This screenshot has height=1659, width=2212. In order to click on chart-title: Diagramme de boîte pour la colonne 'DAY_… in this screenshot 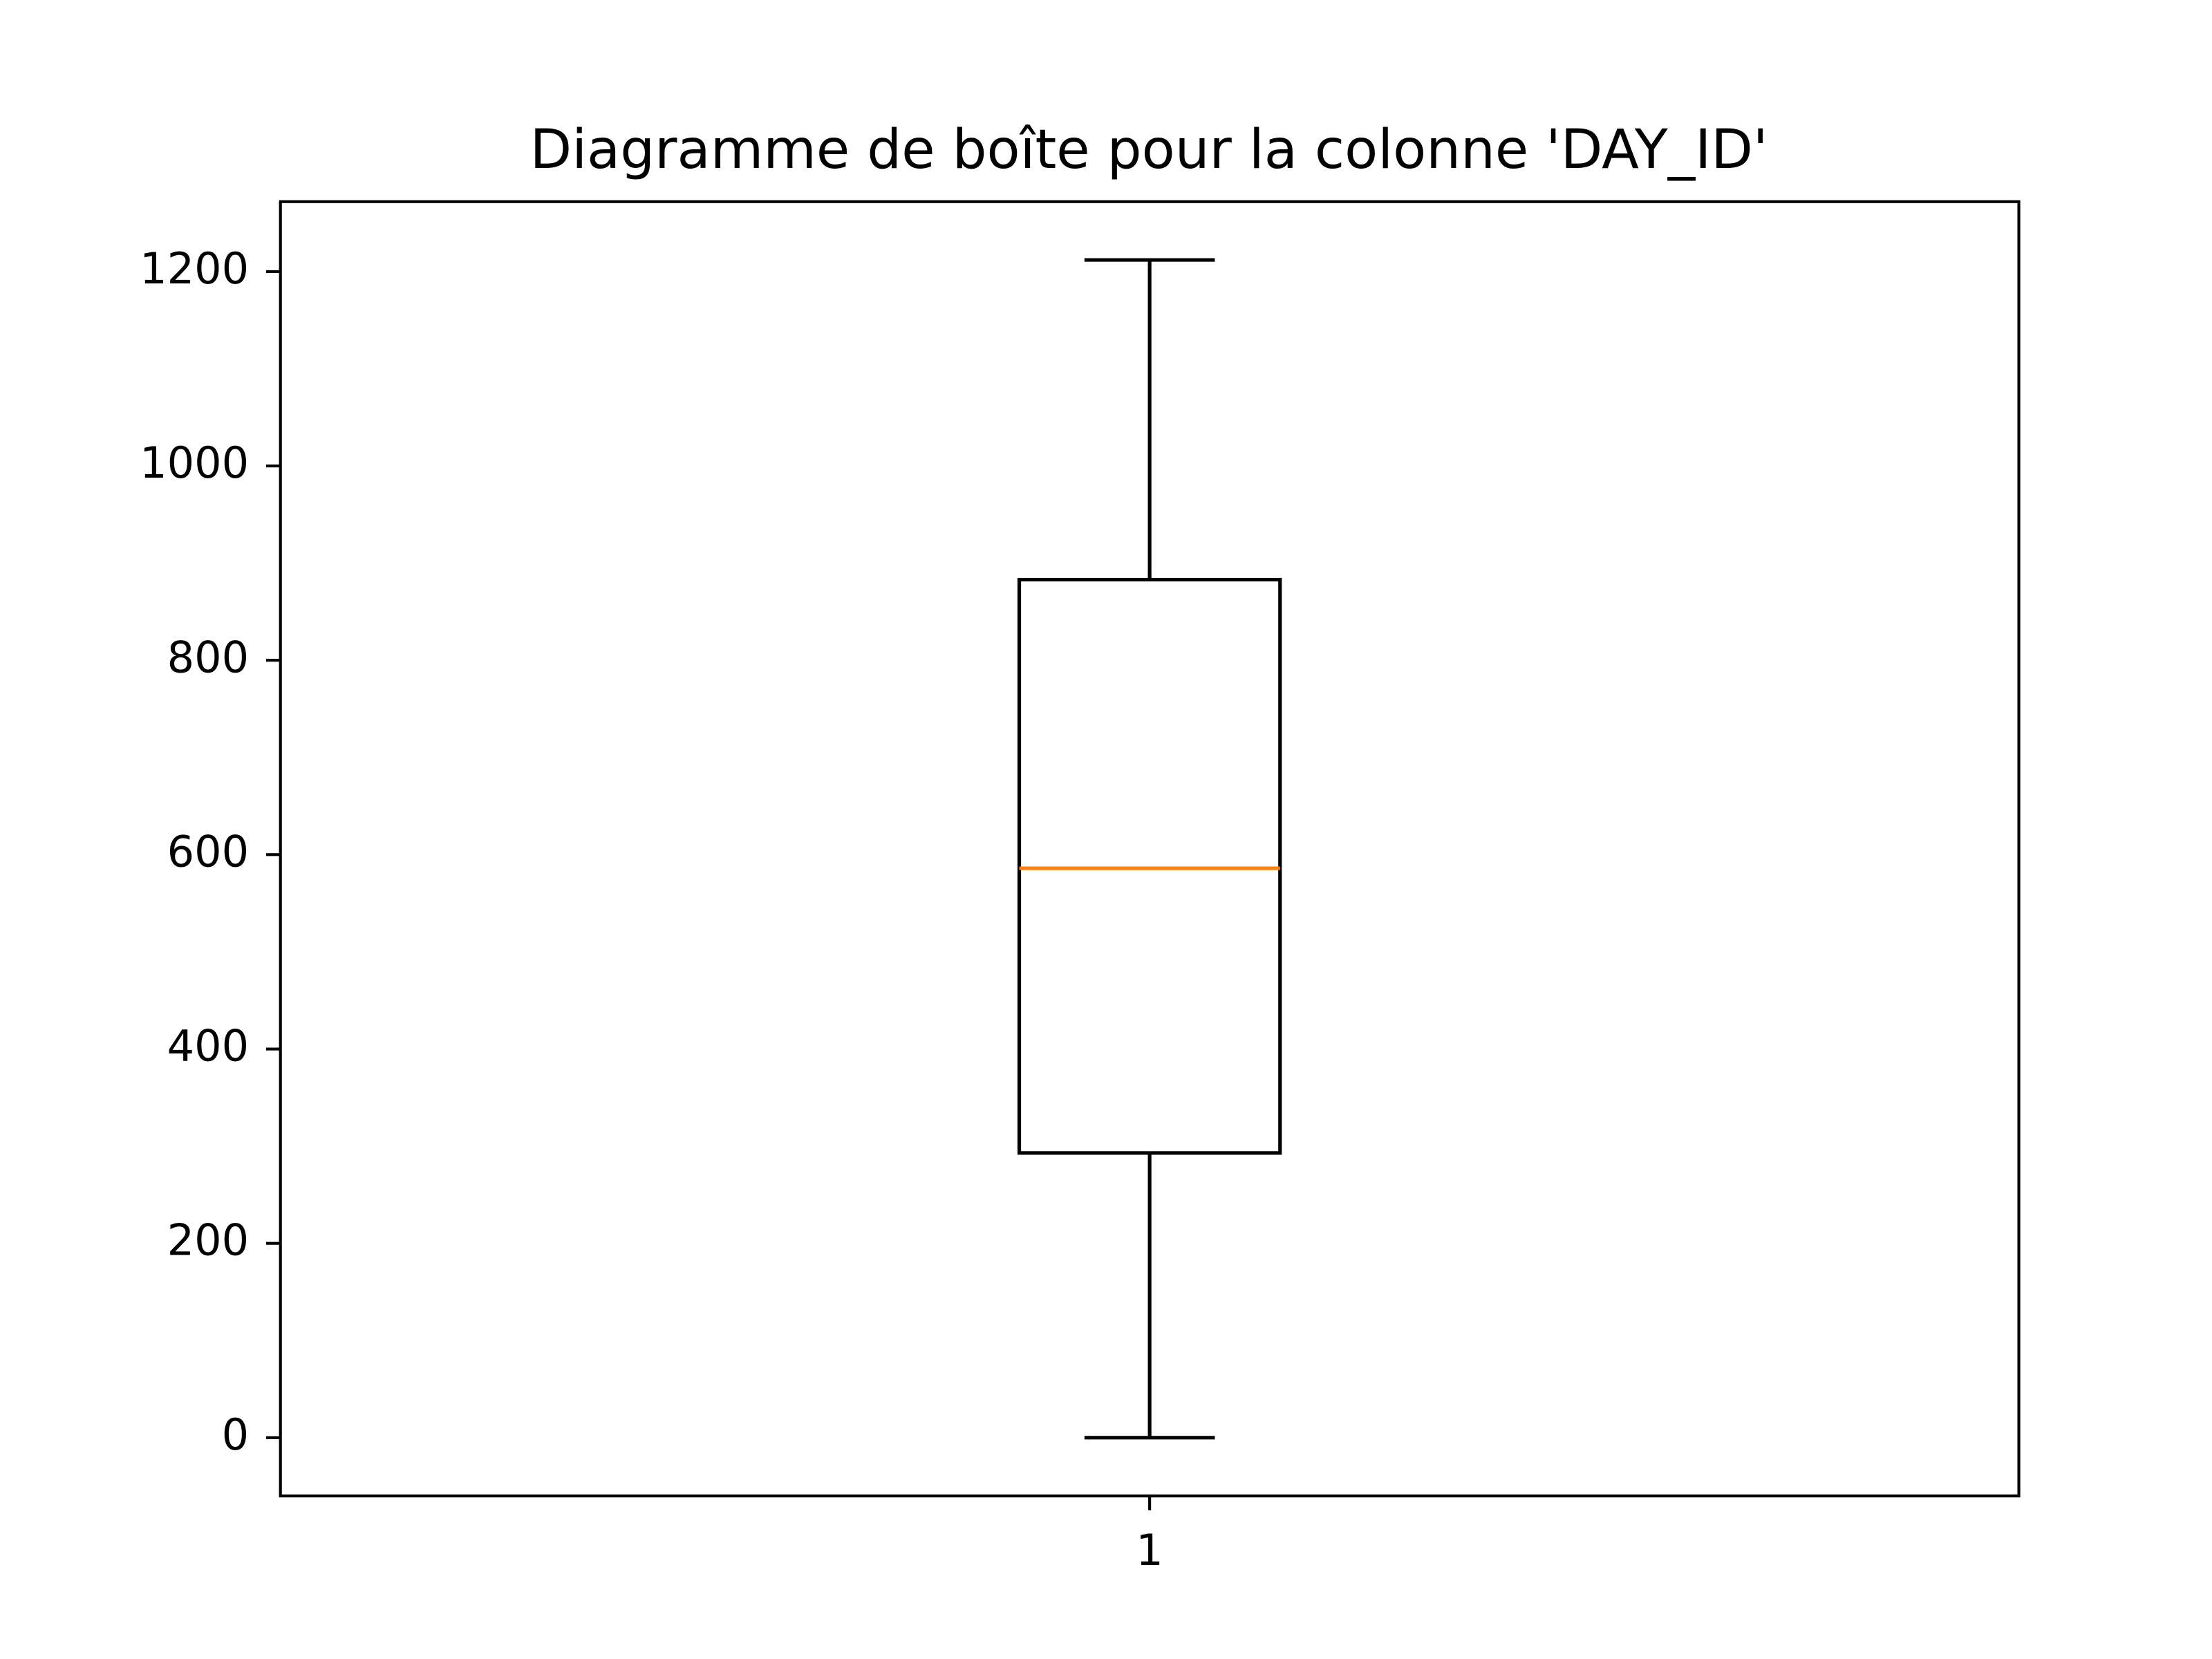, I will do `click(1149, 150)`.